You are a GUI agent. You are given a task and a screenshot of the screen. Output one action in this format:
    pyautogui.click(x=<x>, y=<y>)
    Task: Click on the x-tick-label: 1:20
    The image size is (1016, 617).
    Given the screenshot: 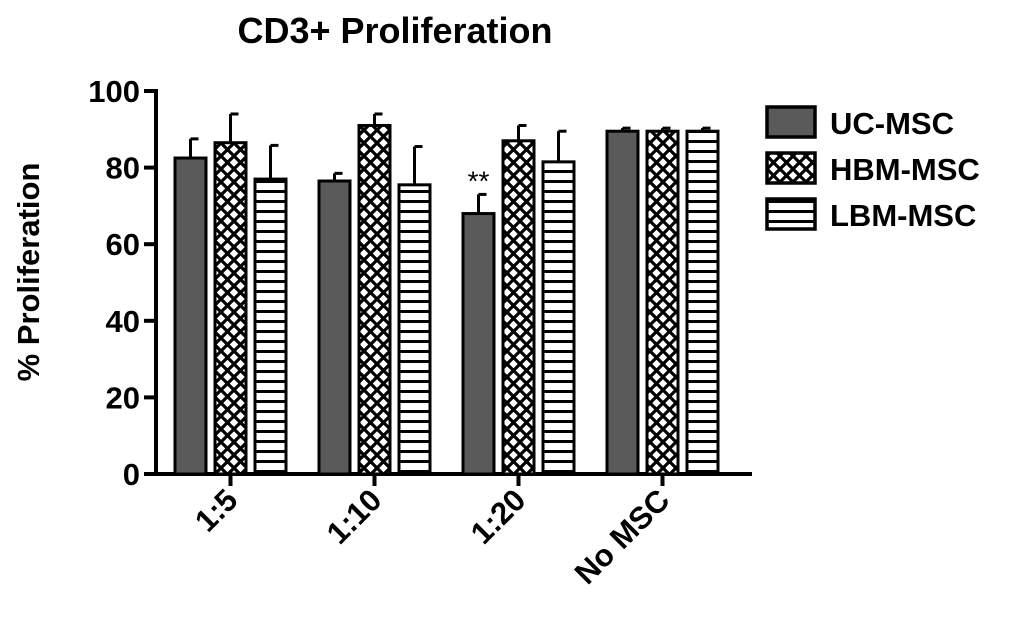 What is the action you would take?
    pyautogui.click(x=498, y=516)
    